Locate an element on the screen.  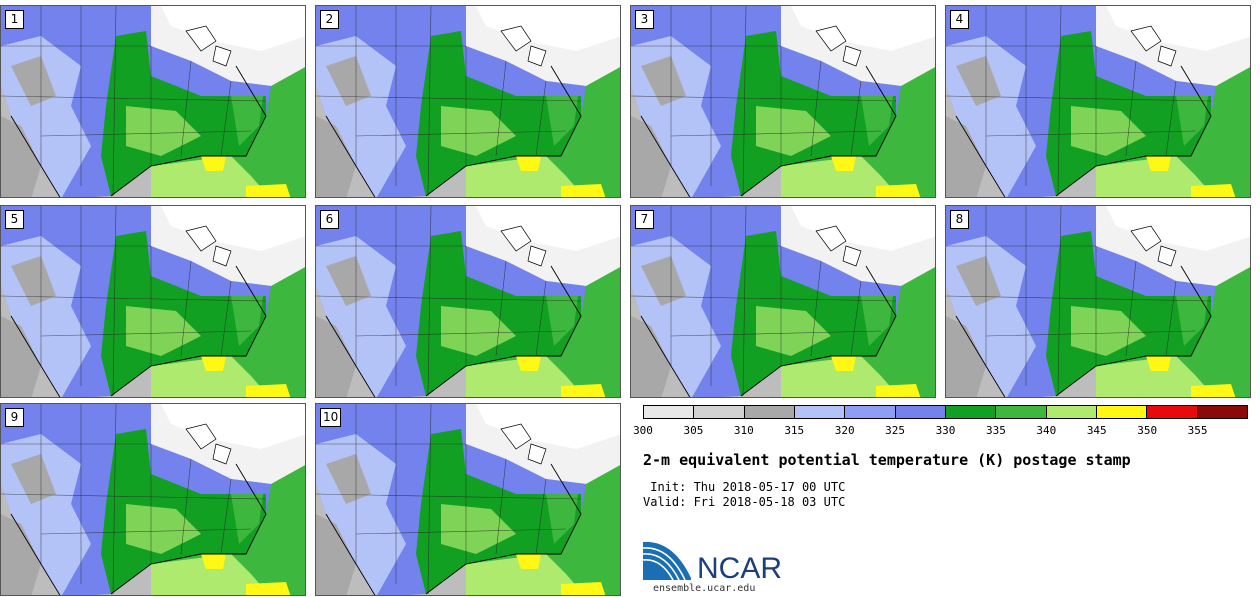
map-panel-2: 2 is located at coordinates (468, 101).